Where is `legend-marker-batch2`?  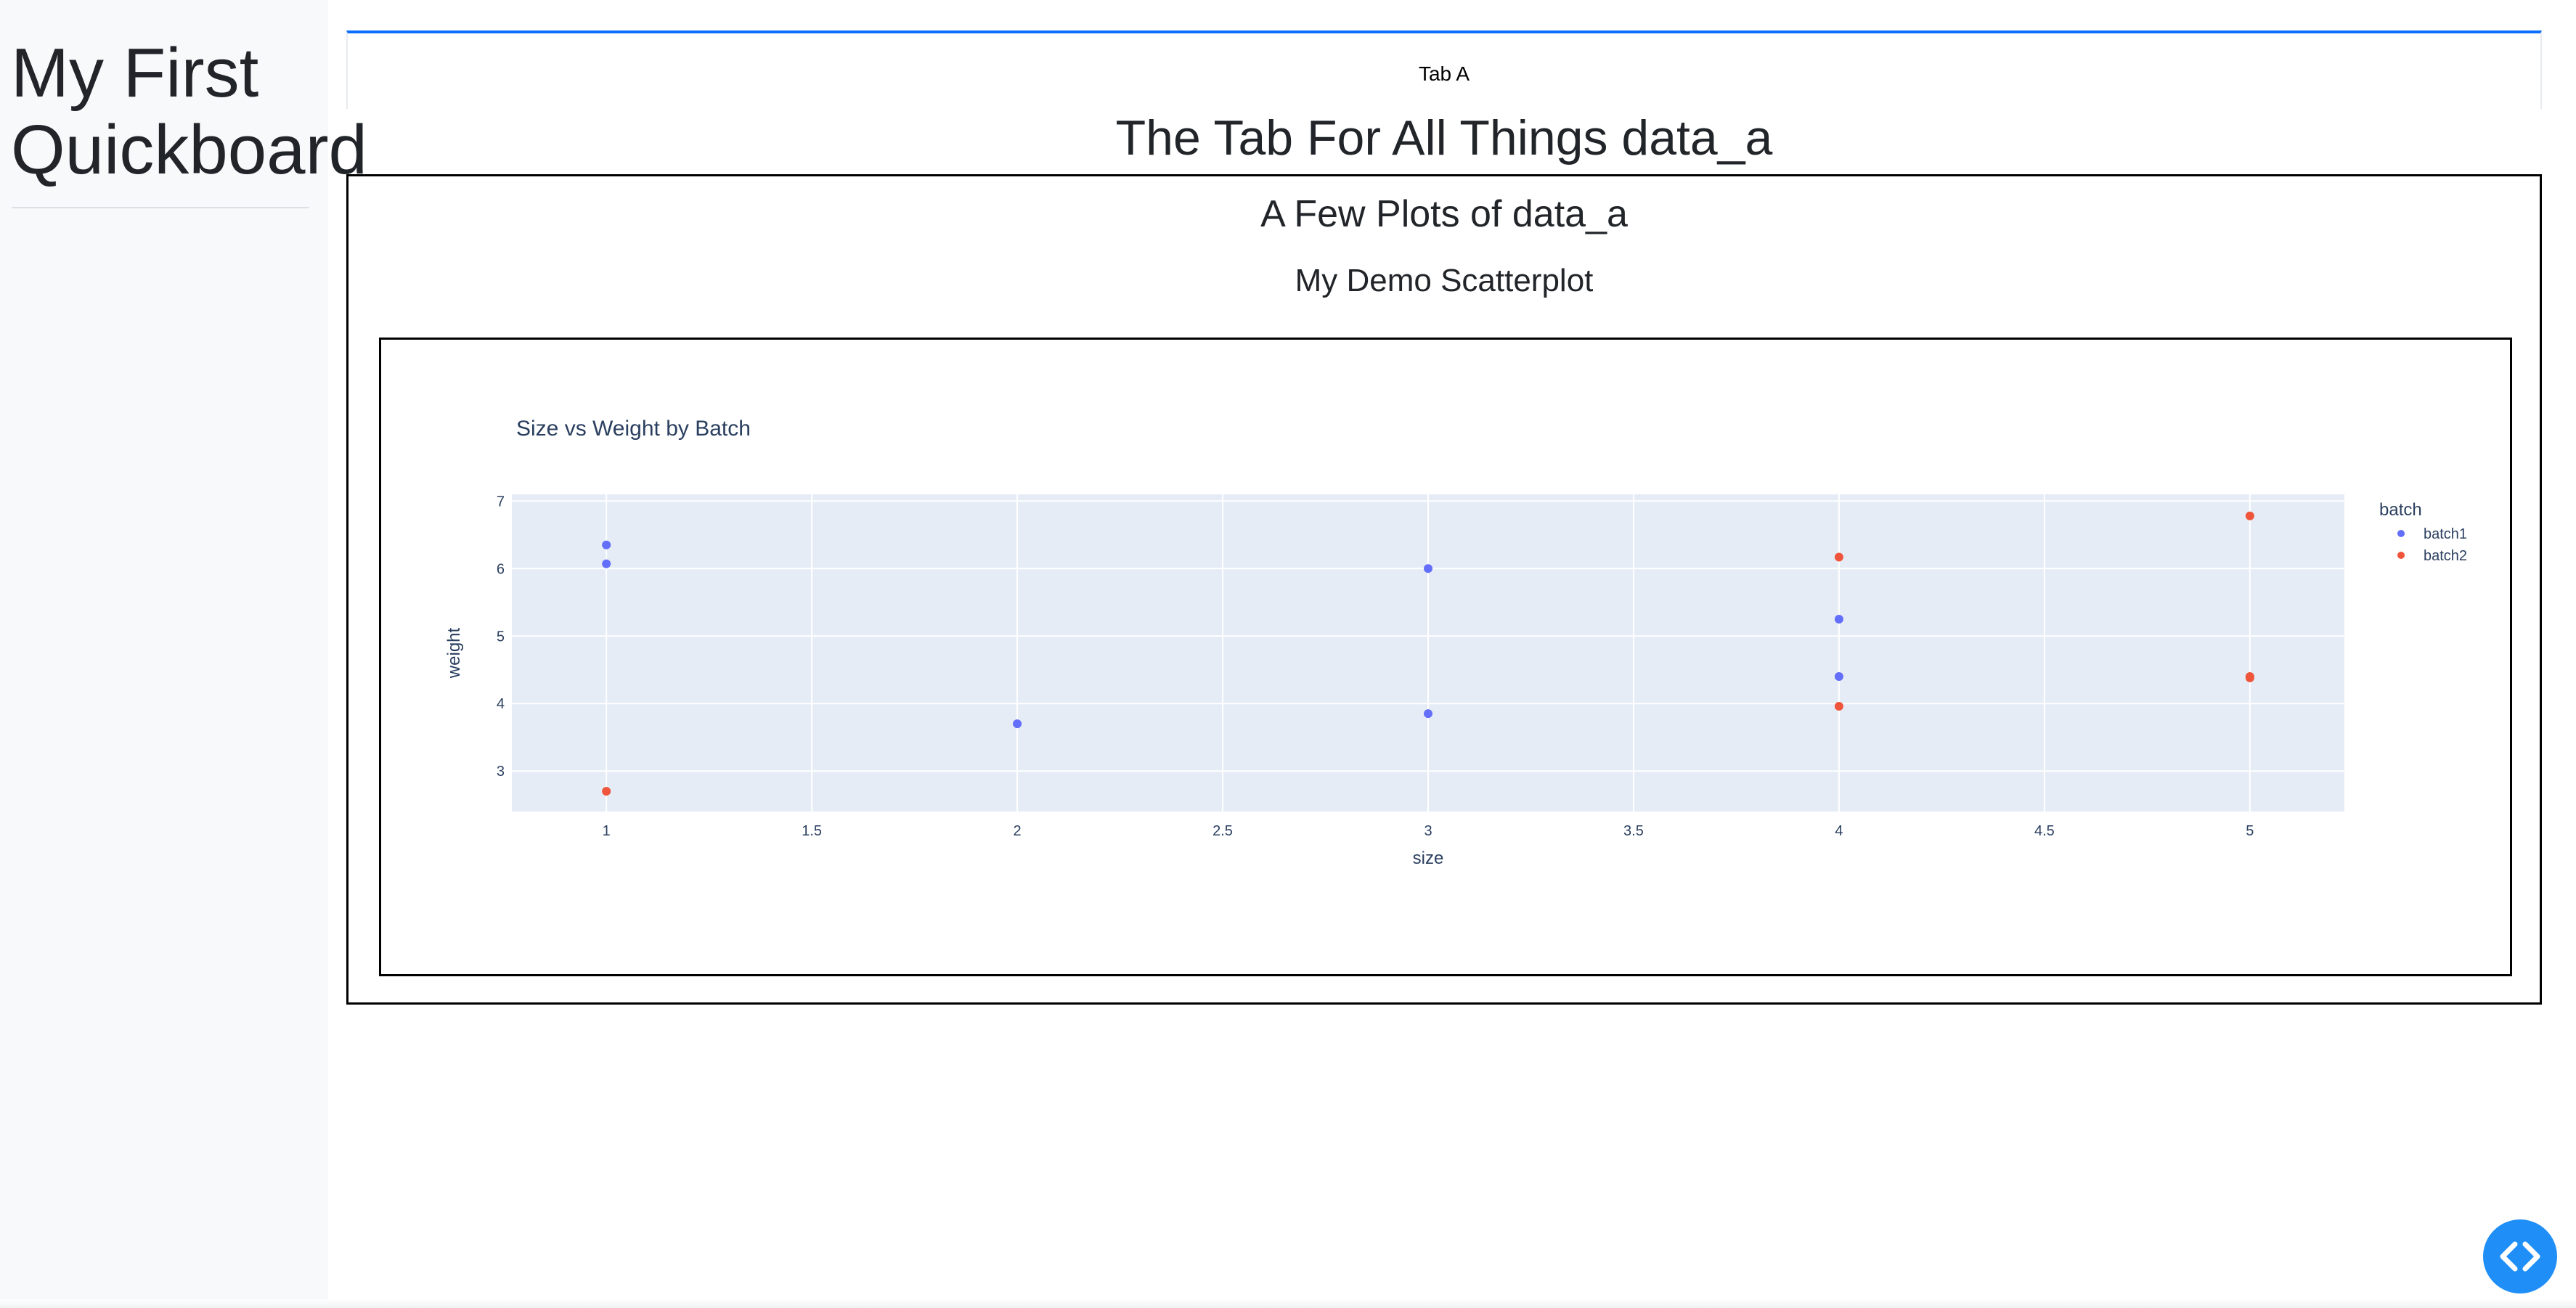
legend-marker-batch2 is located at coordinates (2401, 555).